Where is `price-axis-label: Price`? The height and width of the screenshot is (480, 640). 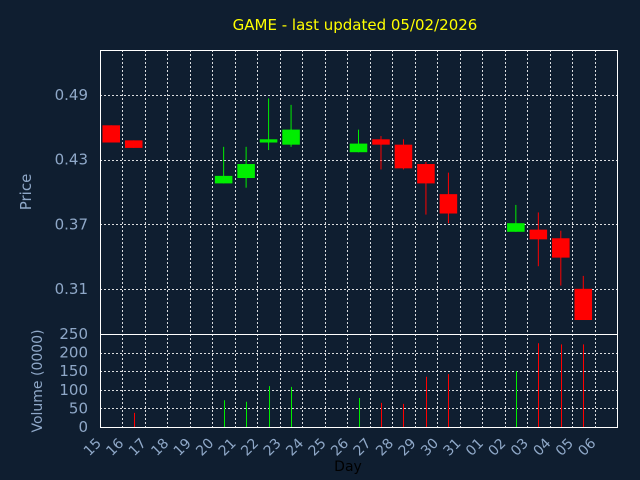
price-axis-label: Price is located at coordinates (26, 192).